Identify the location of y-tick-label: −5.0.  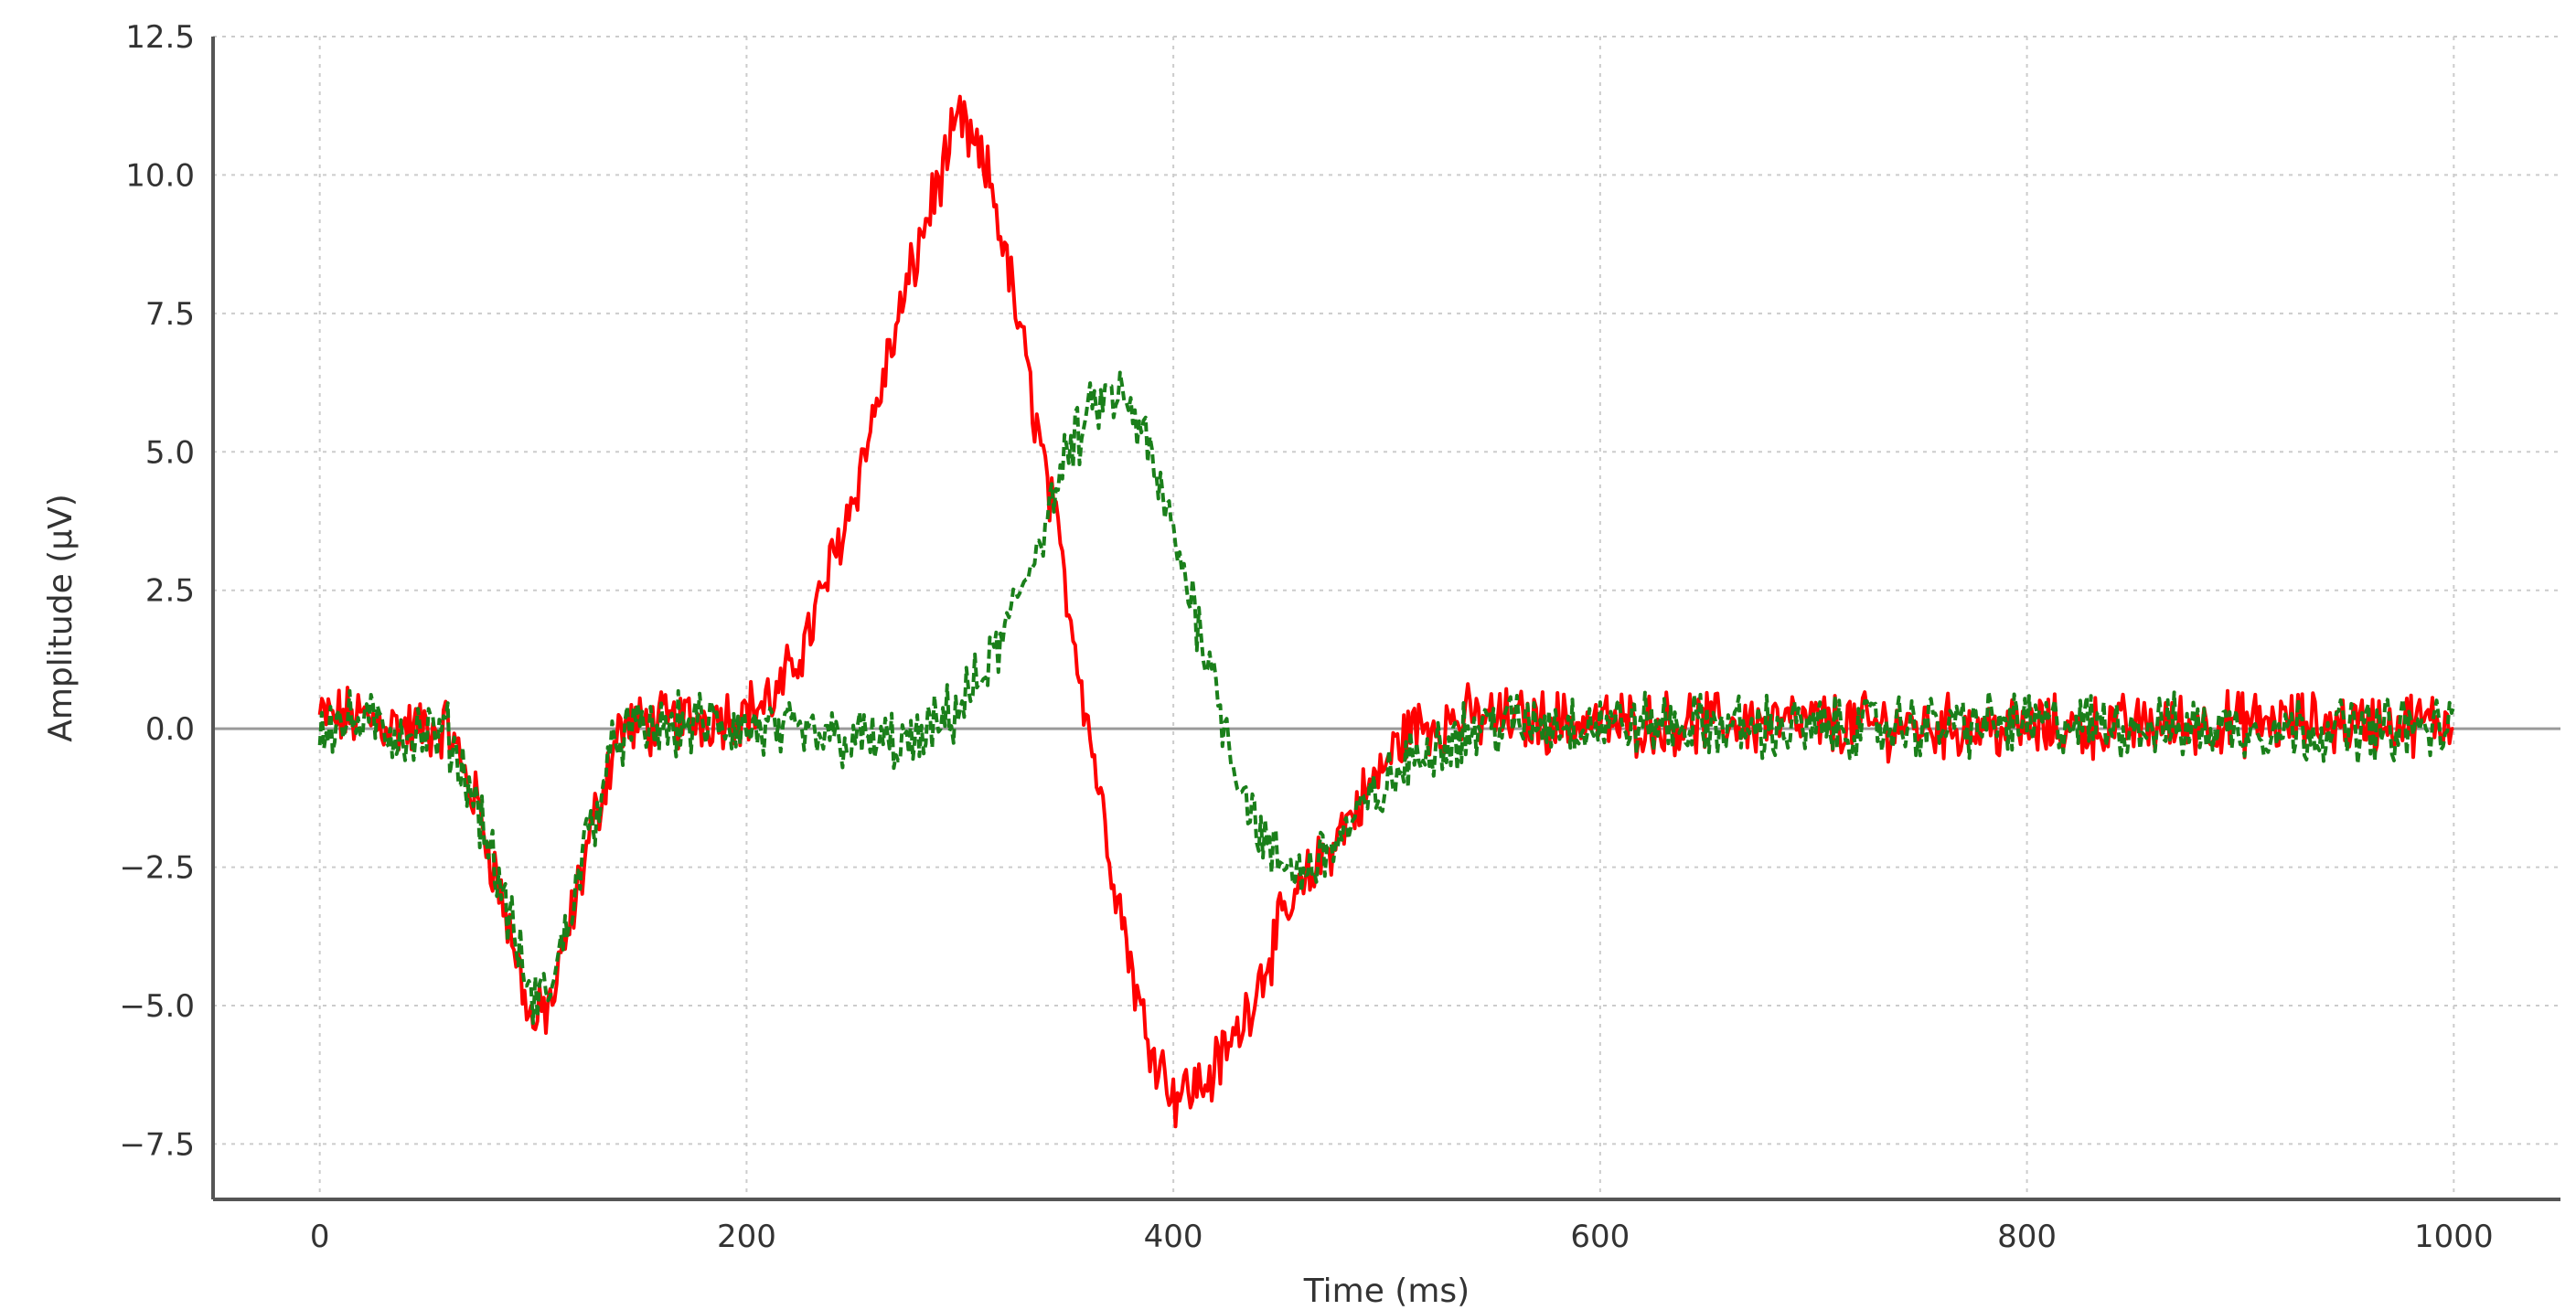
(157, 1006).